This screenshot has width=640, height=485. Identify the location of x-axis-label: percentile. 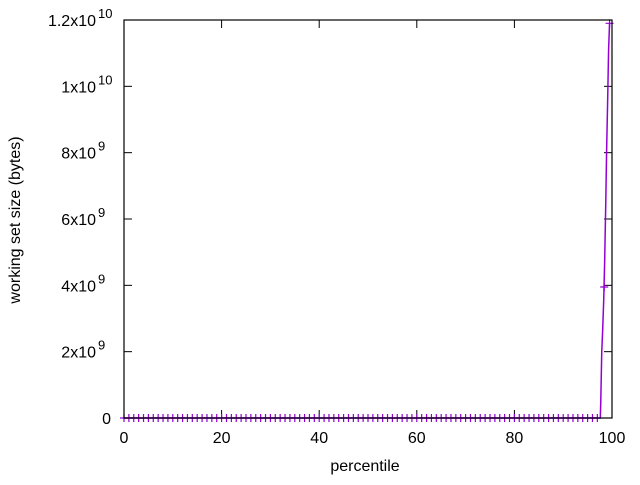
(364, 466).